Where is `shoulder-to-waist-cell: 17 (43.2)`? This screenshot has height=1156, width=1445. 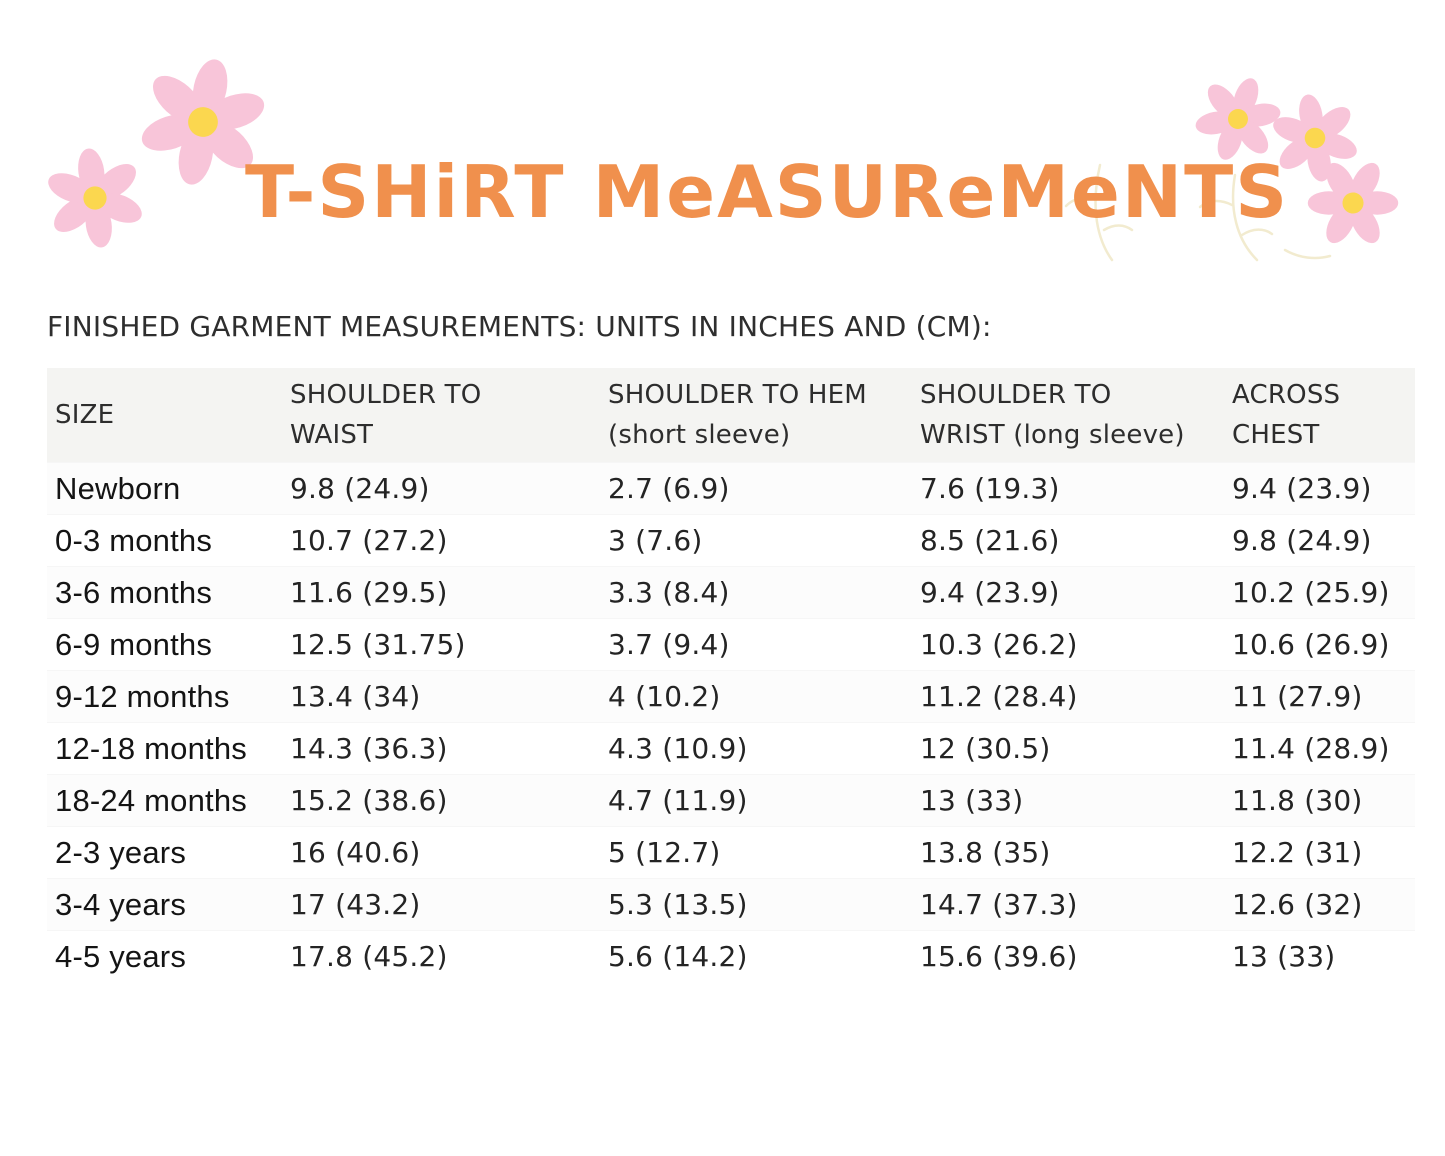 shoulder-to-waist-cell: 17 (43.2) is located at coordinates (355, 904).